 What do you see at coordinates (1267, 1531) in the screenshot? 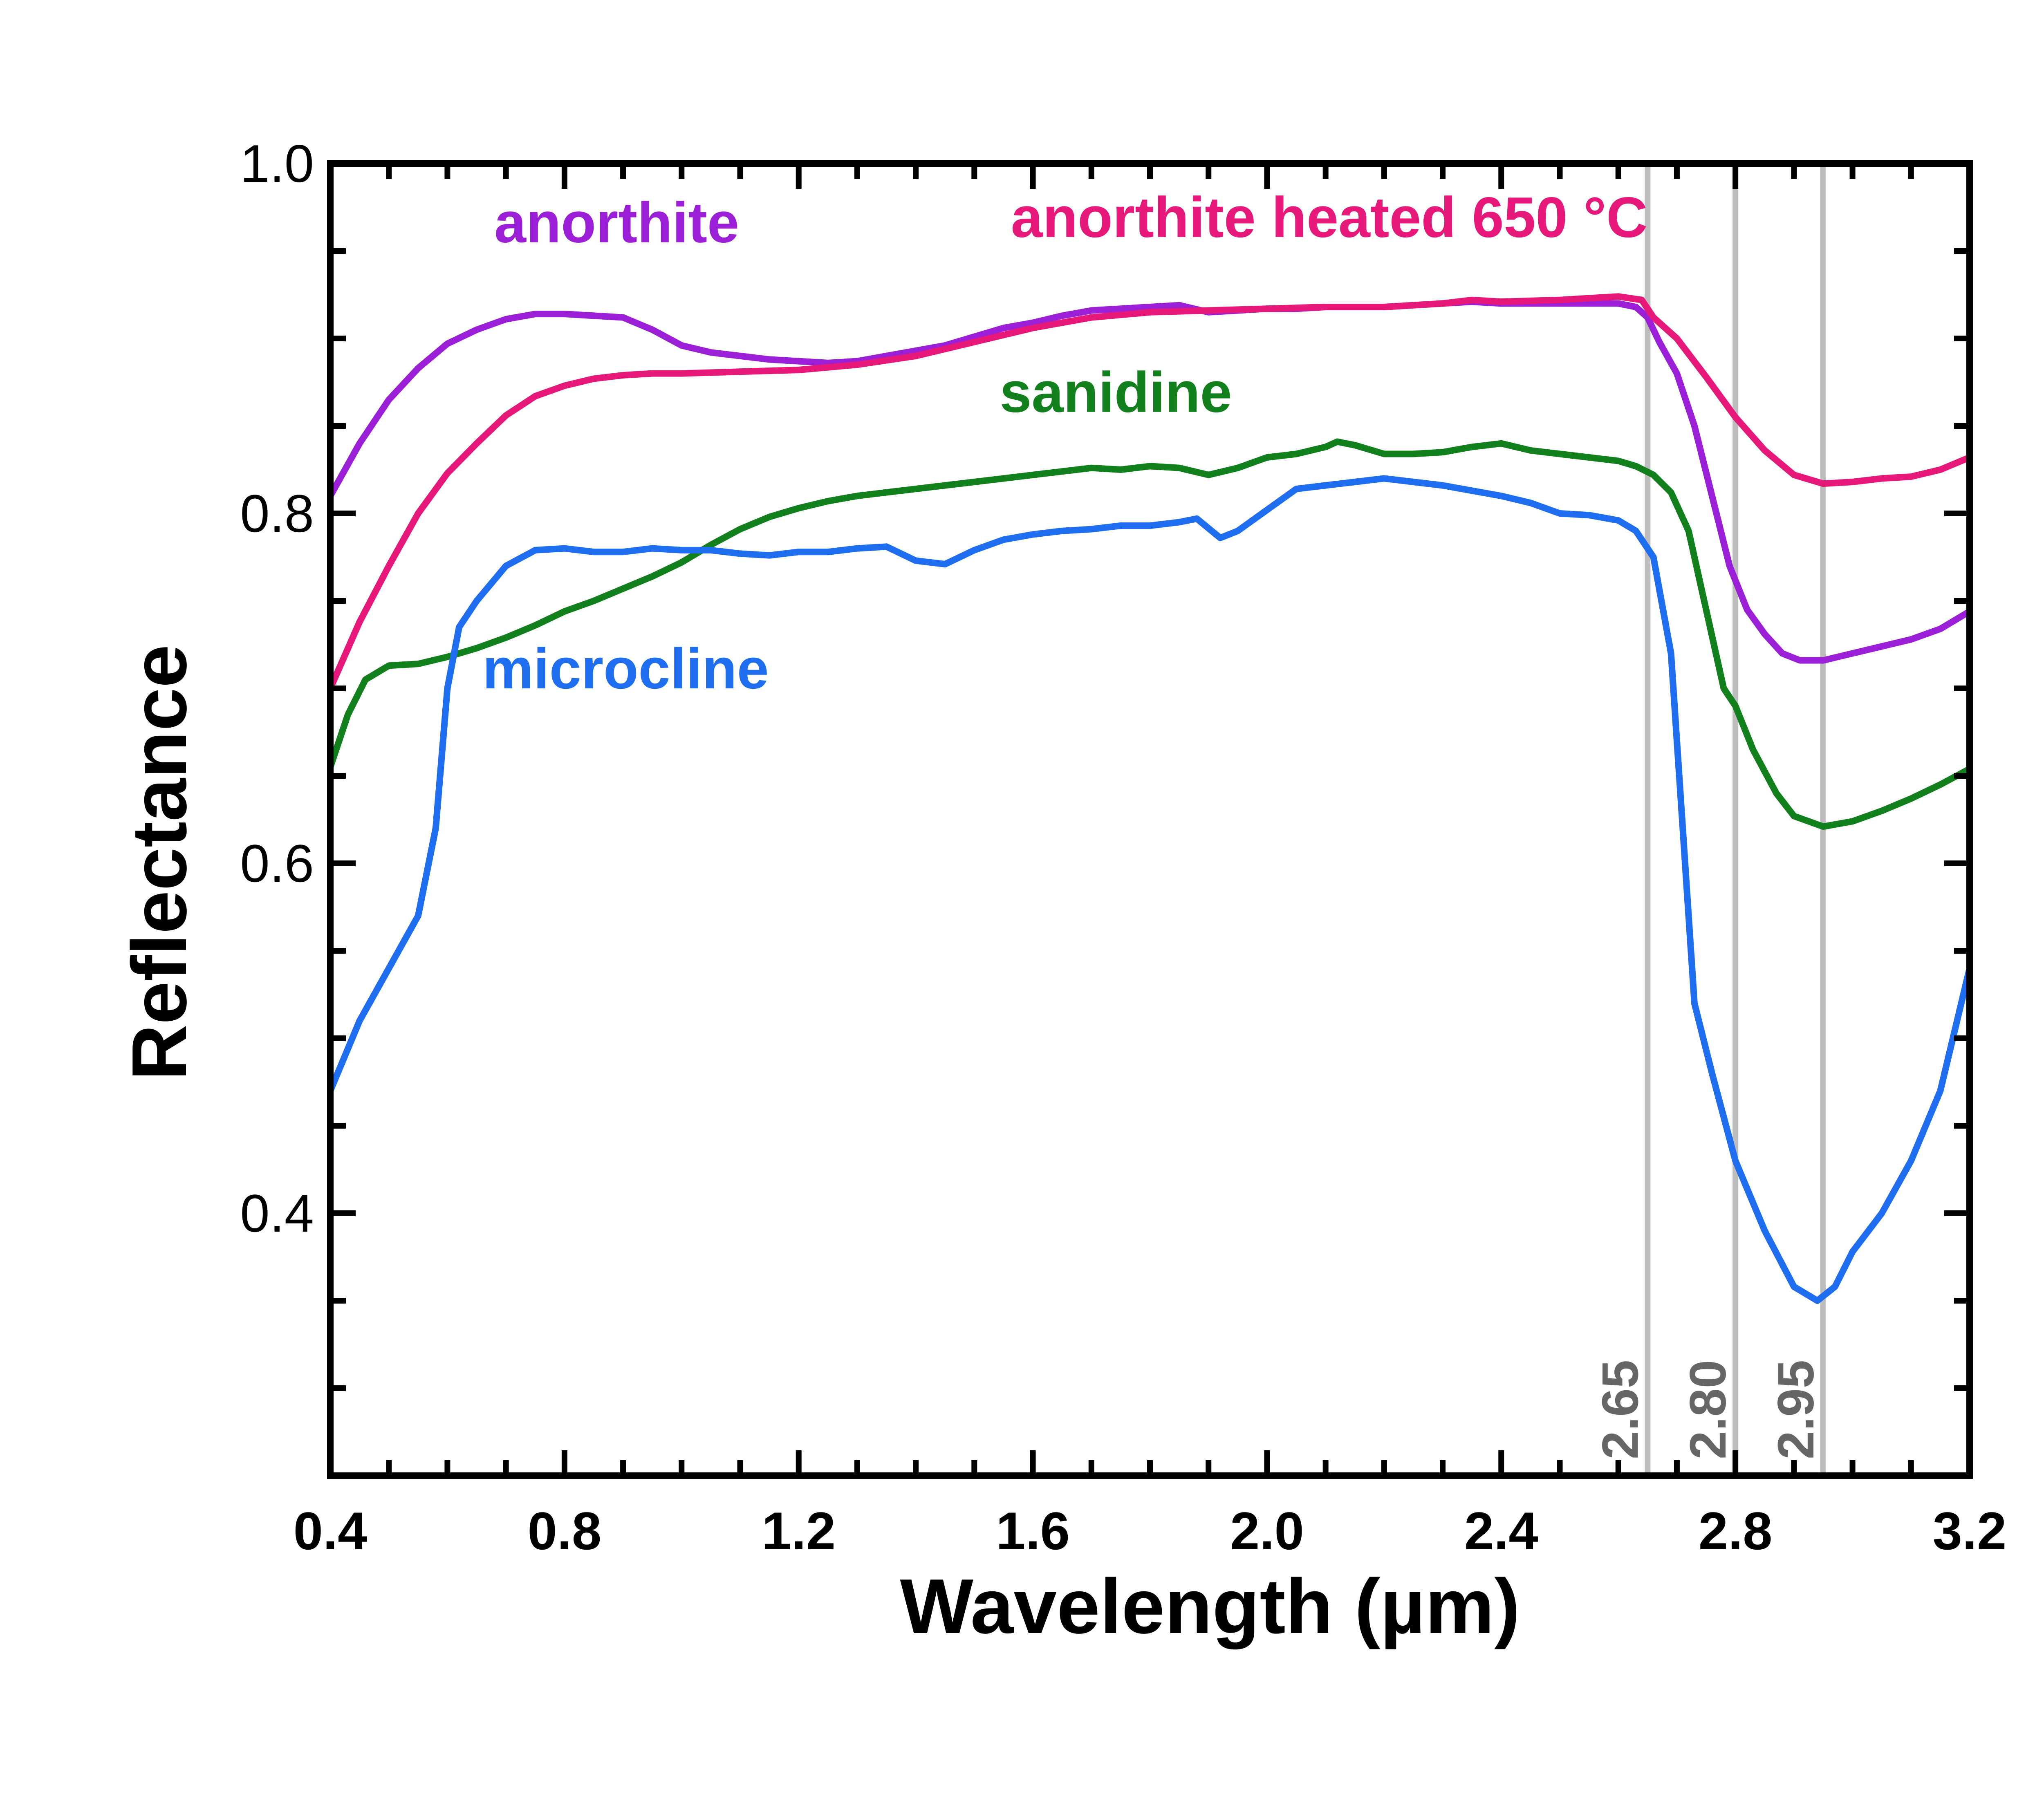
I see `x-tick-label: 2.0` at bounding box center [1267, 1531].